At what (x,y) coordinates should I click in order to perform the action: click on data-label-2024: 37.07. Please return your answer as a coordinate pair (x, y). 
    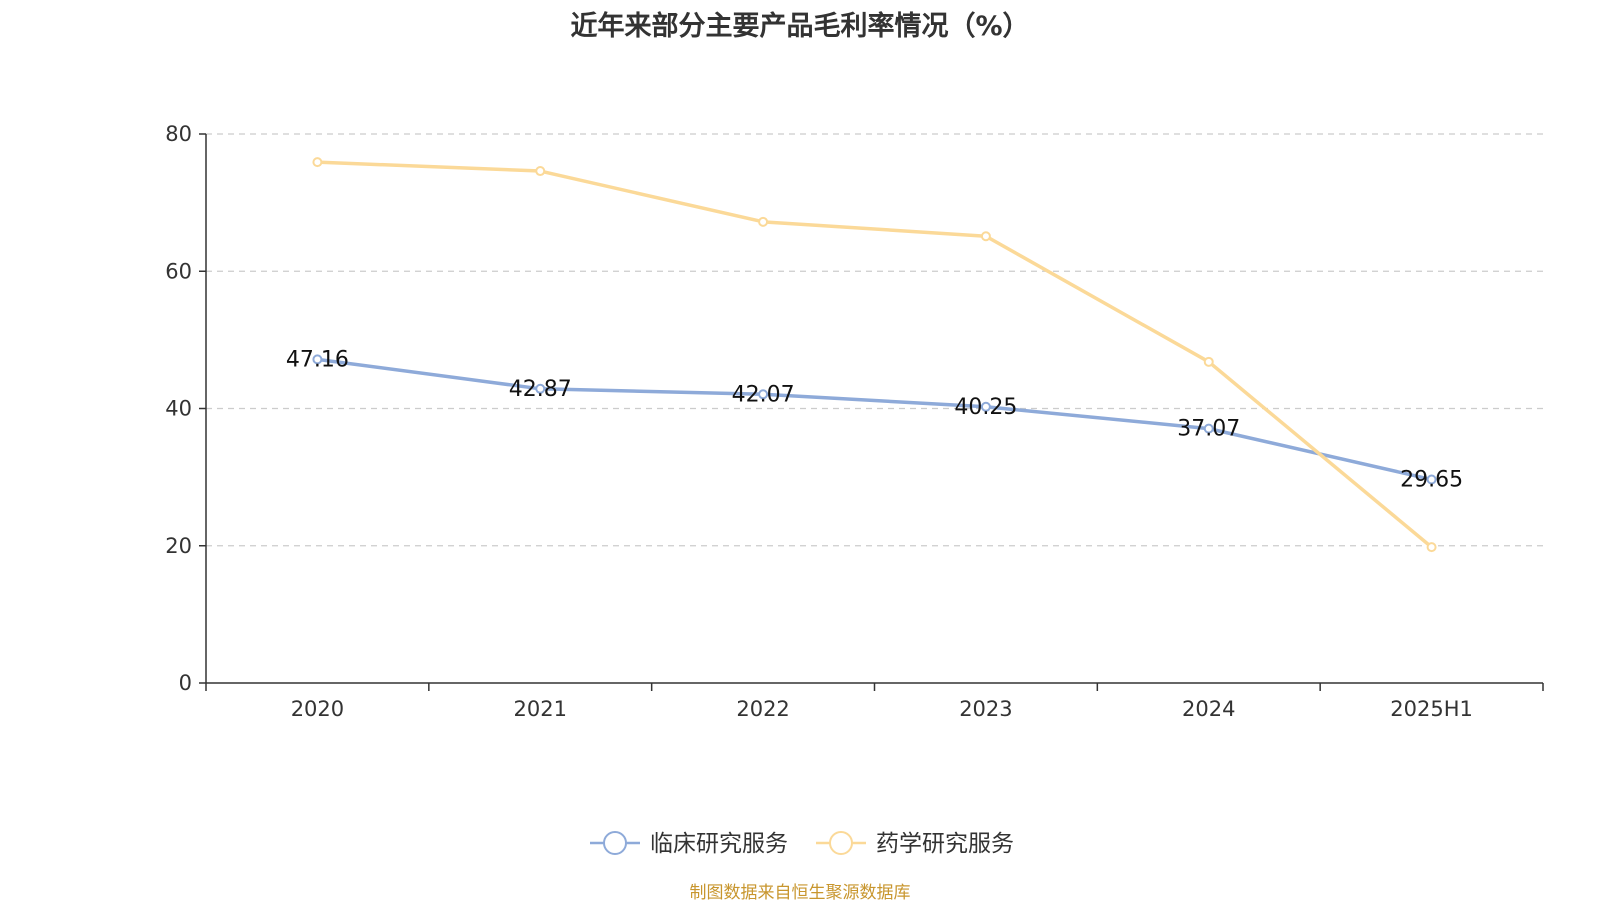
    Looking at the image, I should click on (1208, 429).